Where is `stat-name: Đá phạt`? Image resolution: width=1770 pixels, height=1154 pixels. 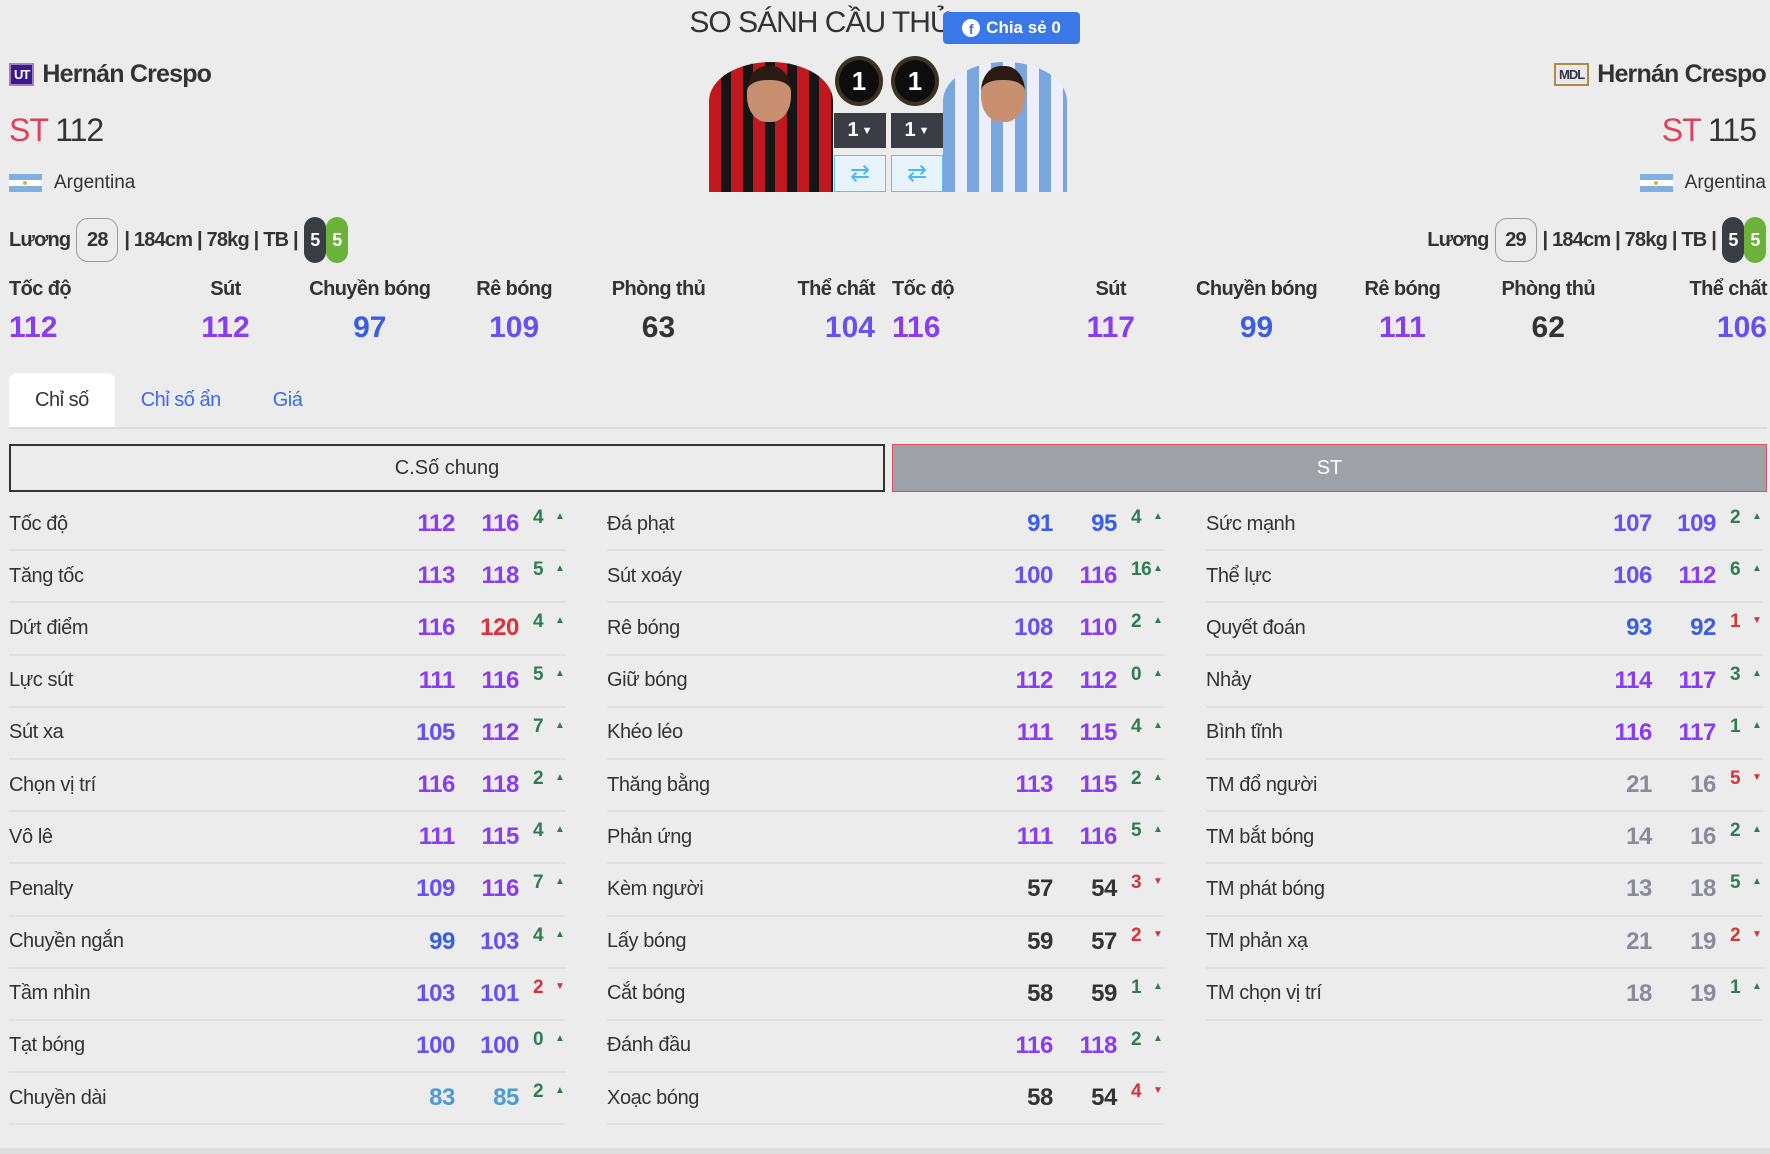 stat-name: Đá phạt is located at coordinates (641, 523).